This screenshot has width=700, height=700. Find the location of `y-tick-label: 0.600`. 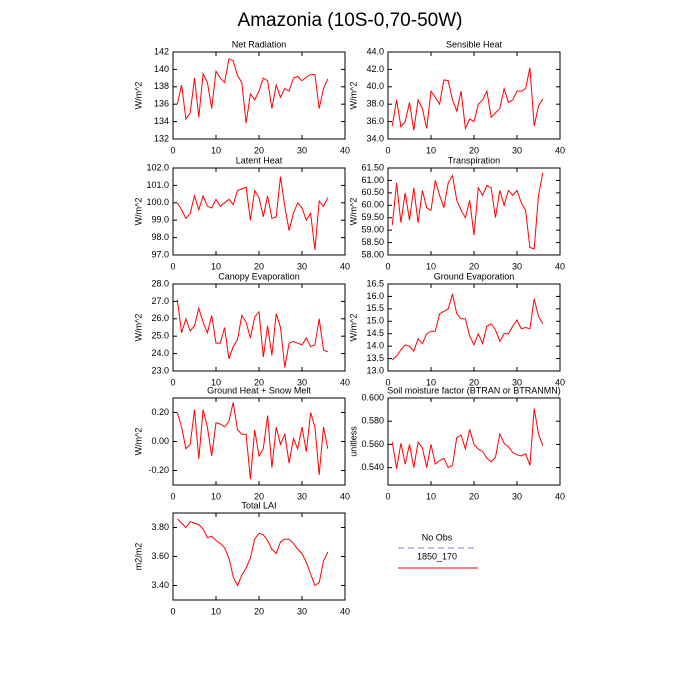

y-tick-label: 0.600 is located at coordinates (372, 397).